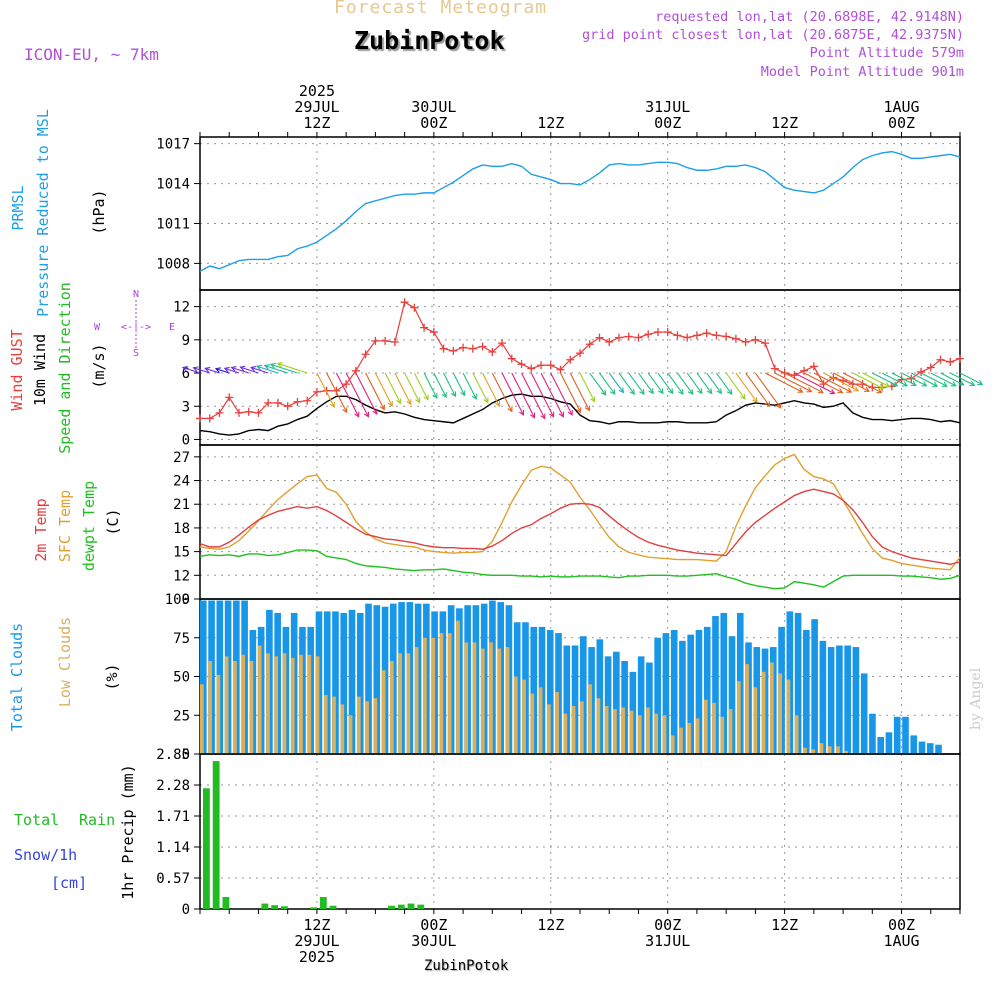 This screenshot has height=1000, width=1000. What do you see at coordinates (134, 324) in the screenshot?
I see `compass-rose: N S W E <-|->` at bounding box center [134, 324].